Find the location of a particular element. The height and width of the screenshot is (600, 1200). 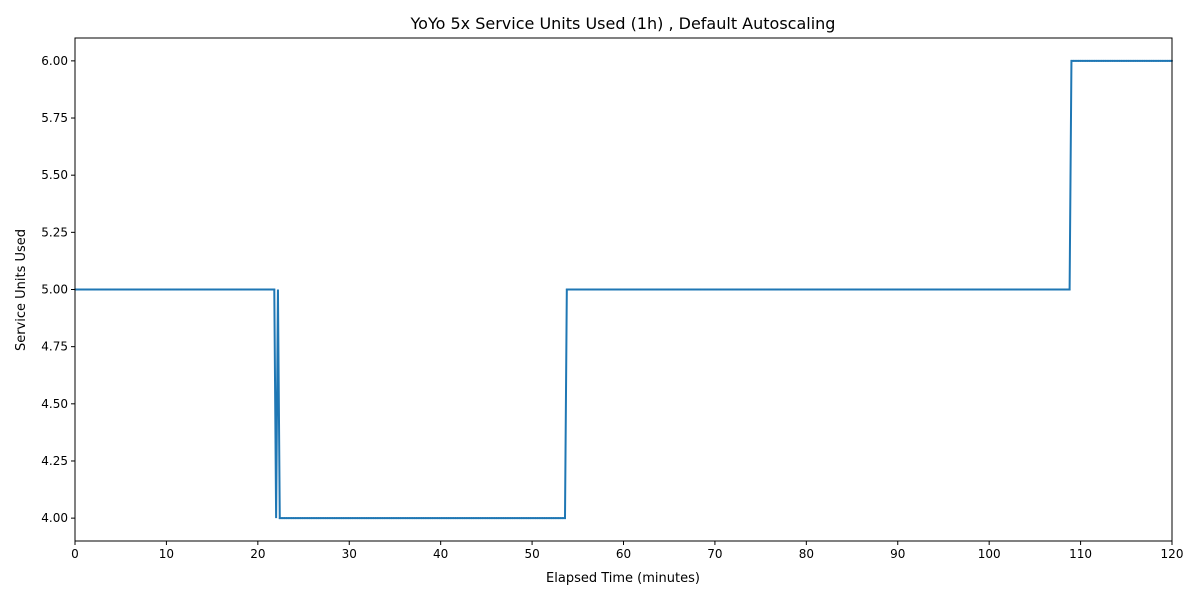

y-tick-label: 4.50 is located at coordinates (54, 404).